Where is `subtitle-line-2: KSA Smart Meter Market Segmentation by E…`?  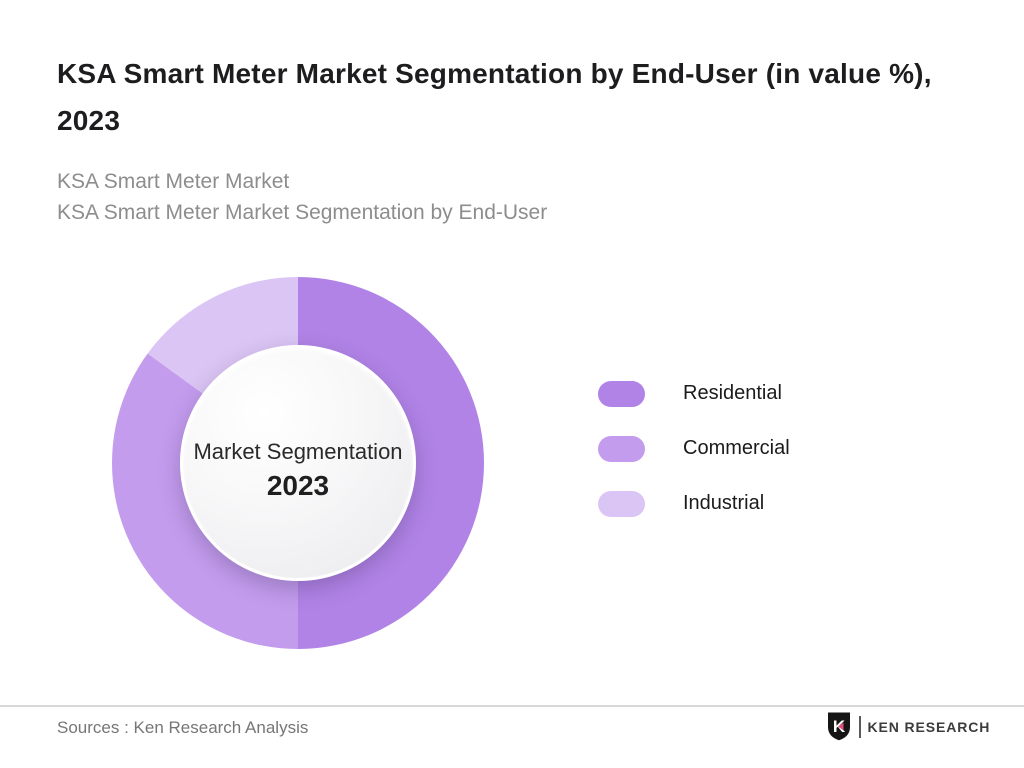
subtitle-line-2: KSA Smart Meter Market Segmentation by E… is located at coordinates (302, 212).